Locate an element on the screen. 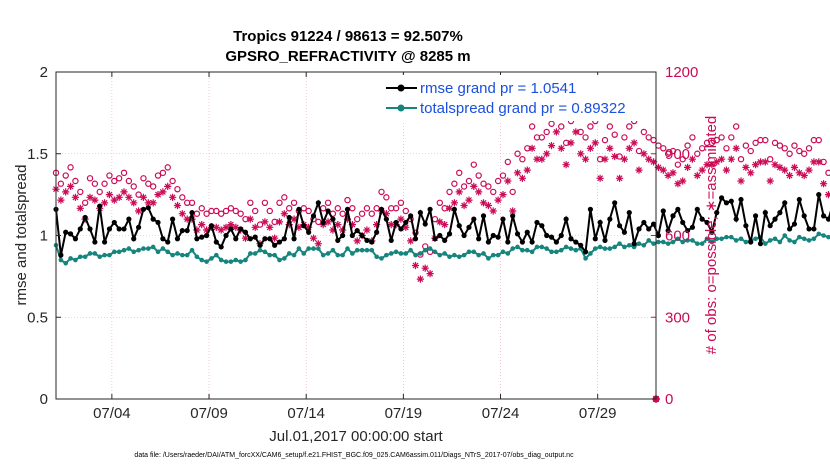 Image resolution: width=830 pixels, height=470 pixels. y-tick-label: 1.5 is located at coordinates (37, 154).